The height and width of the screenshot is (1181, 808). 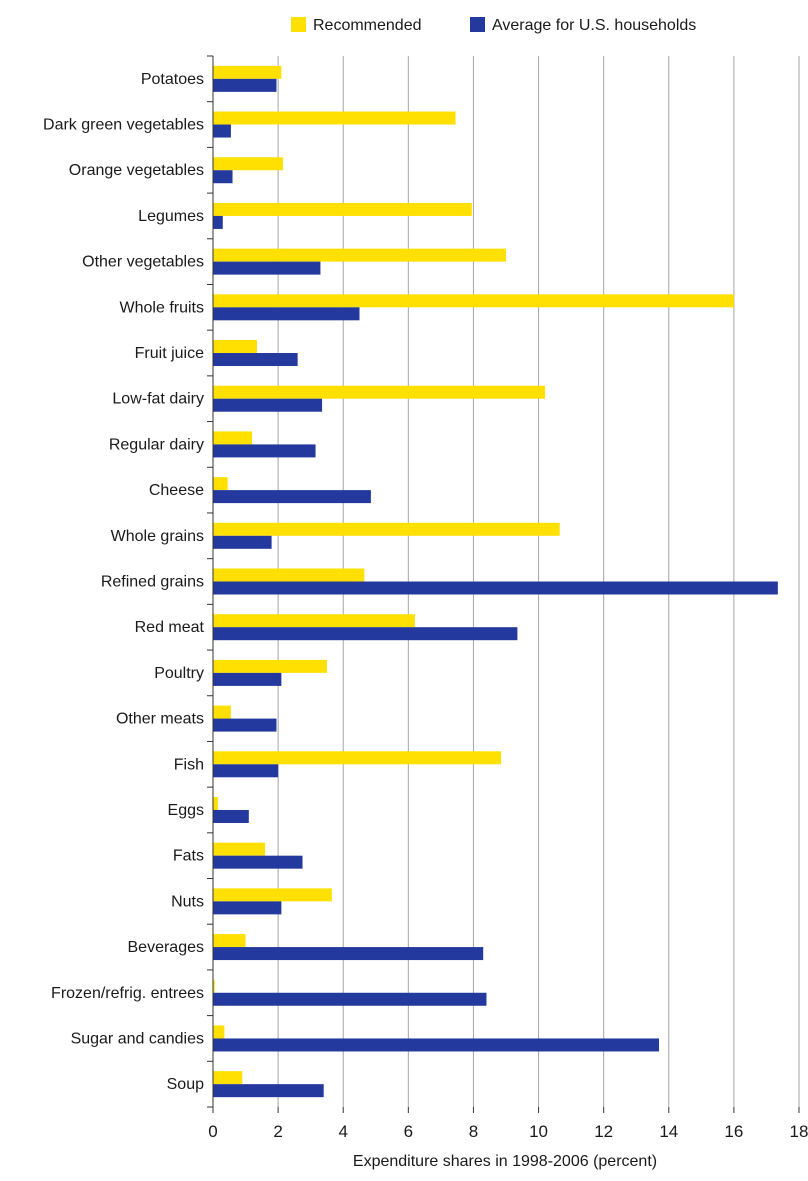 I want to click on x-tick-label: 0, so click(x=212, y=1131).